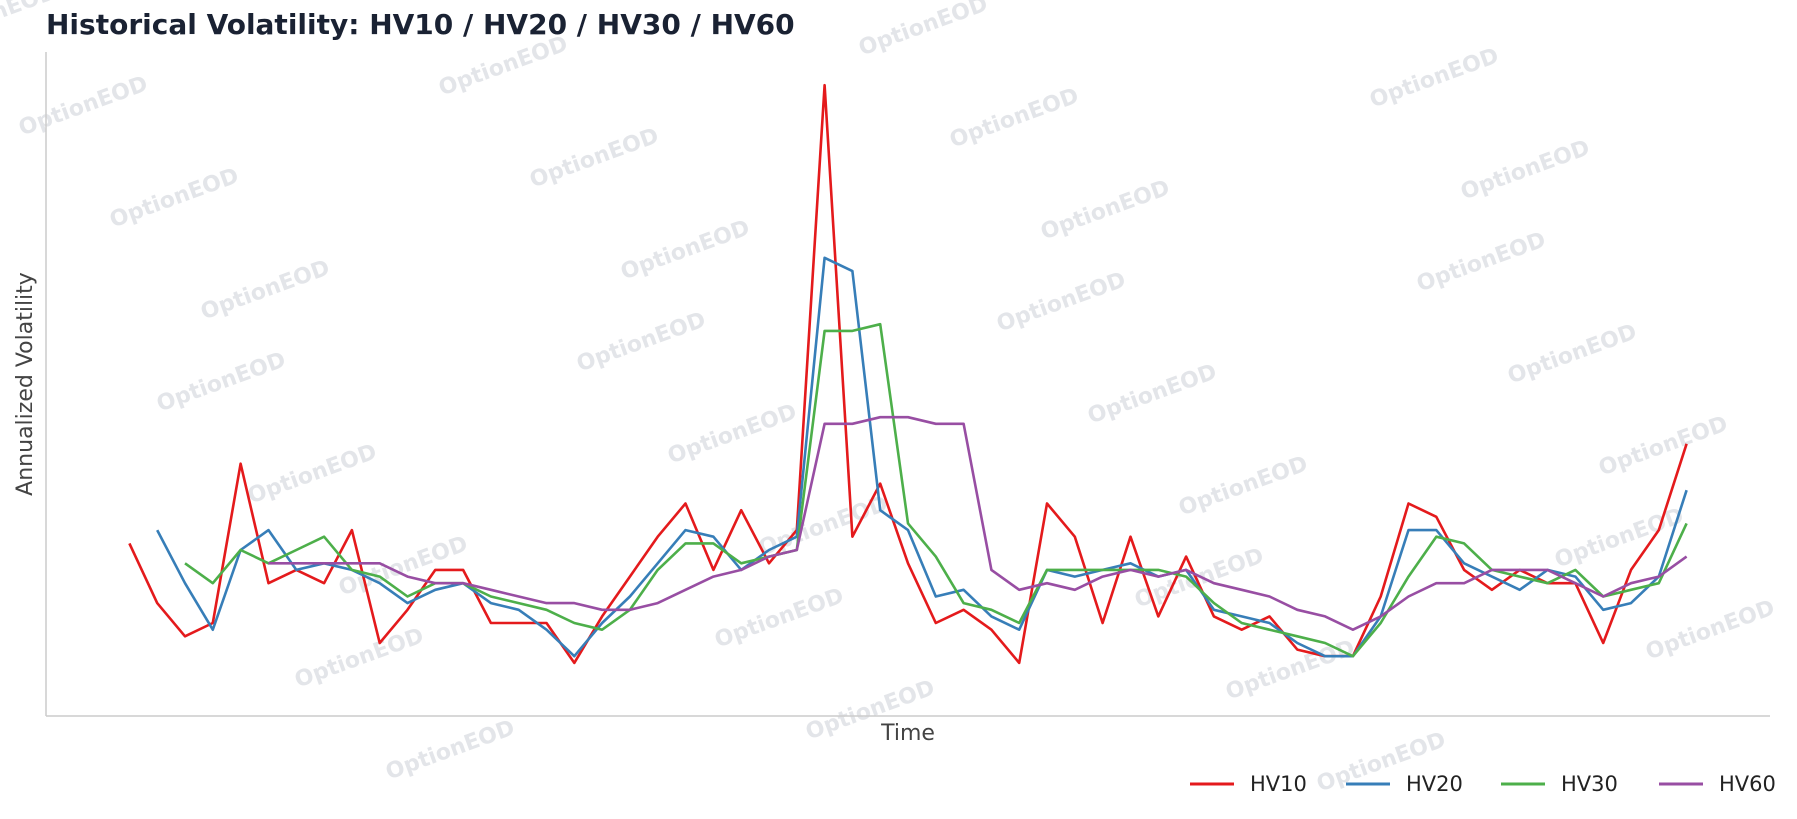 Image resolution: width=1797 pixels, height=819 pixels. I want to click on legend-label: HV10, so click(1278, 784).